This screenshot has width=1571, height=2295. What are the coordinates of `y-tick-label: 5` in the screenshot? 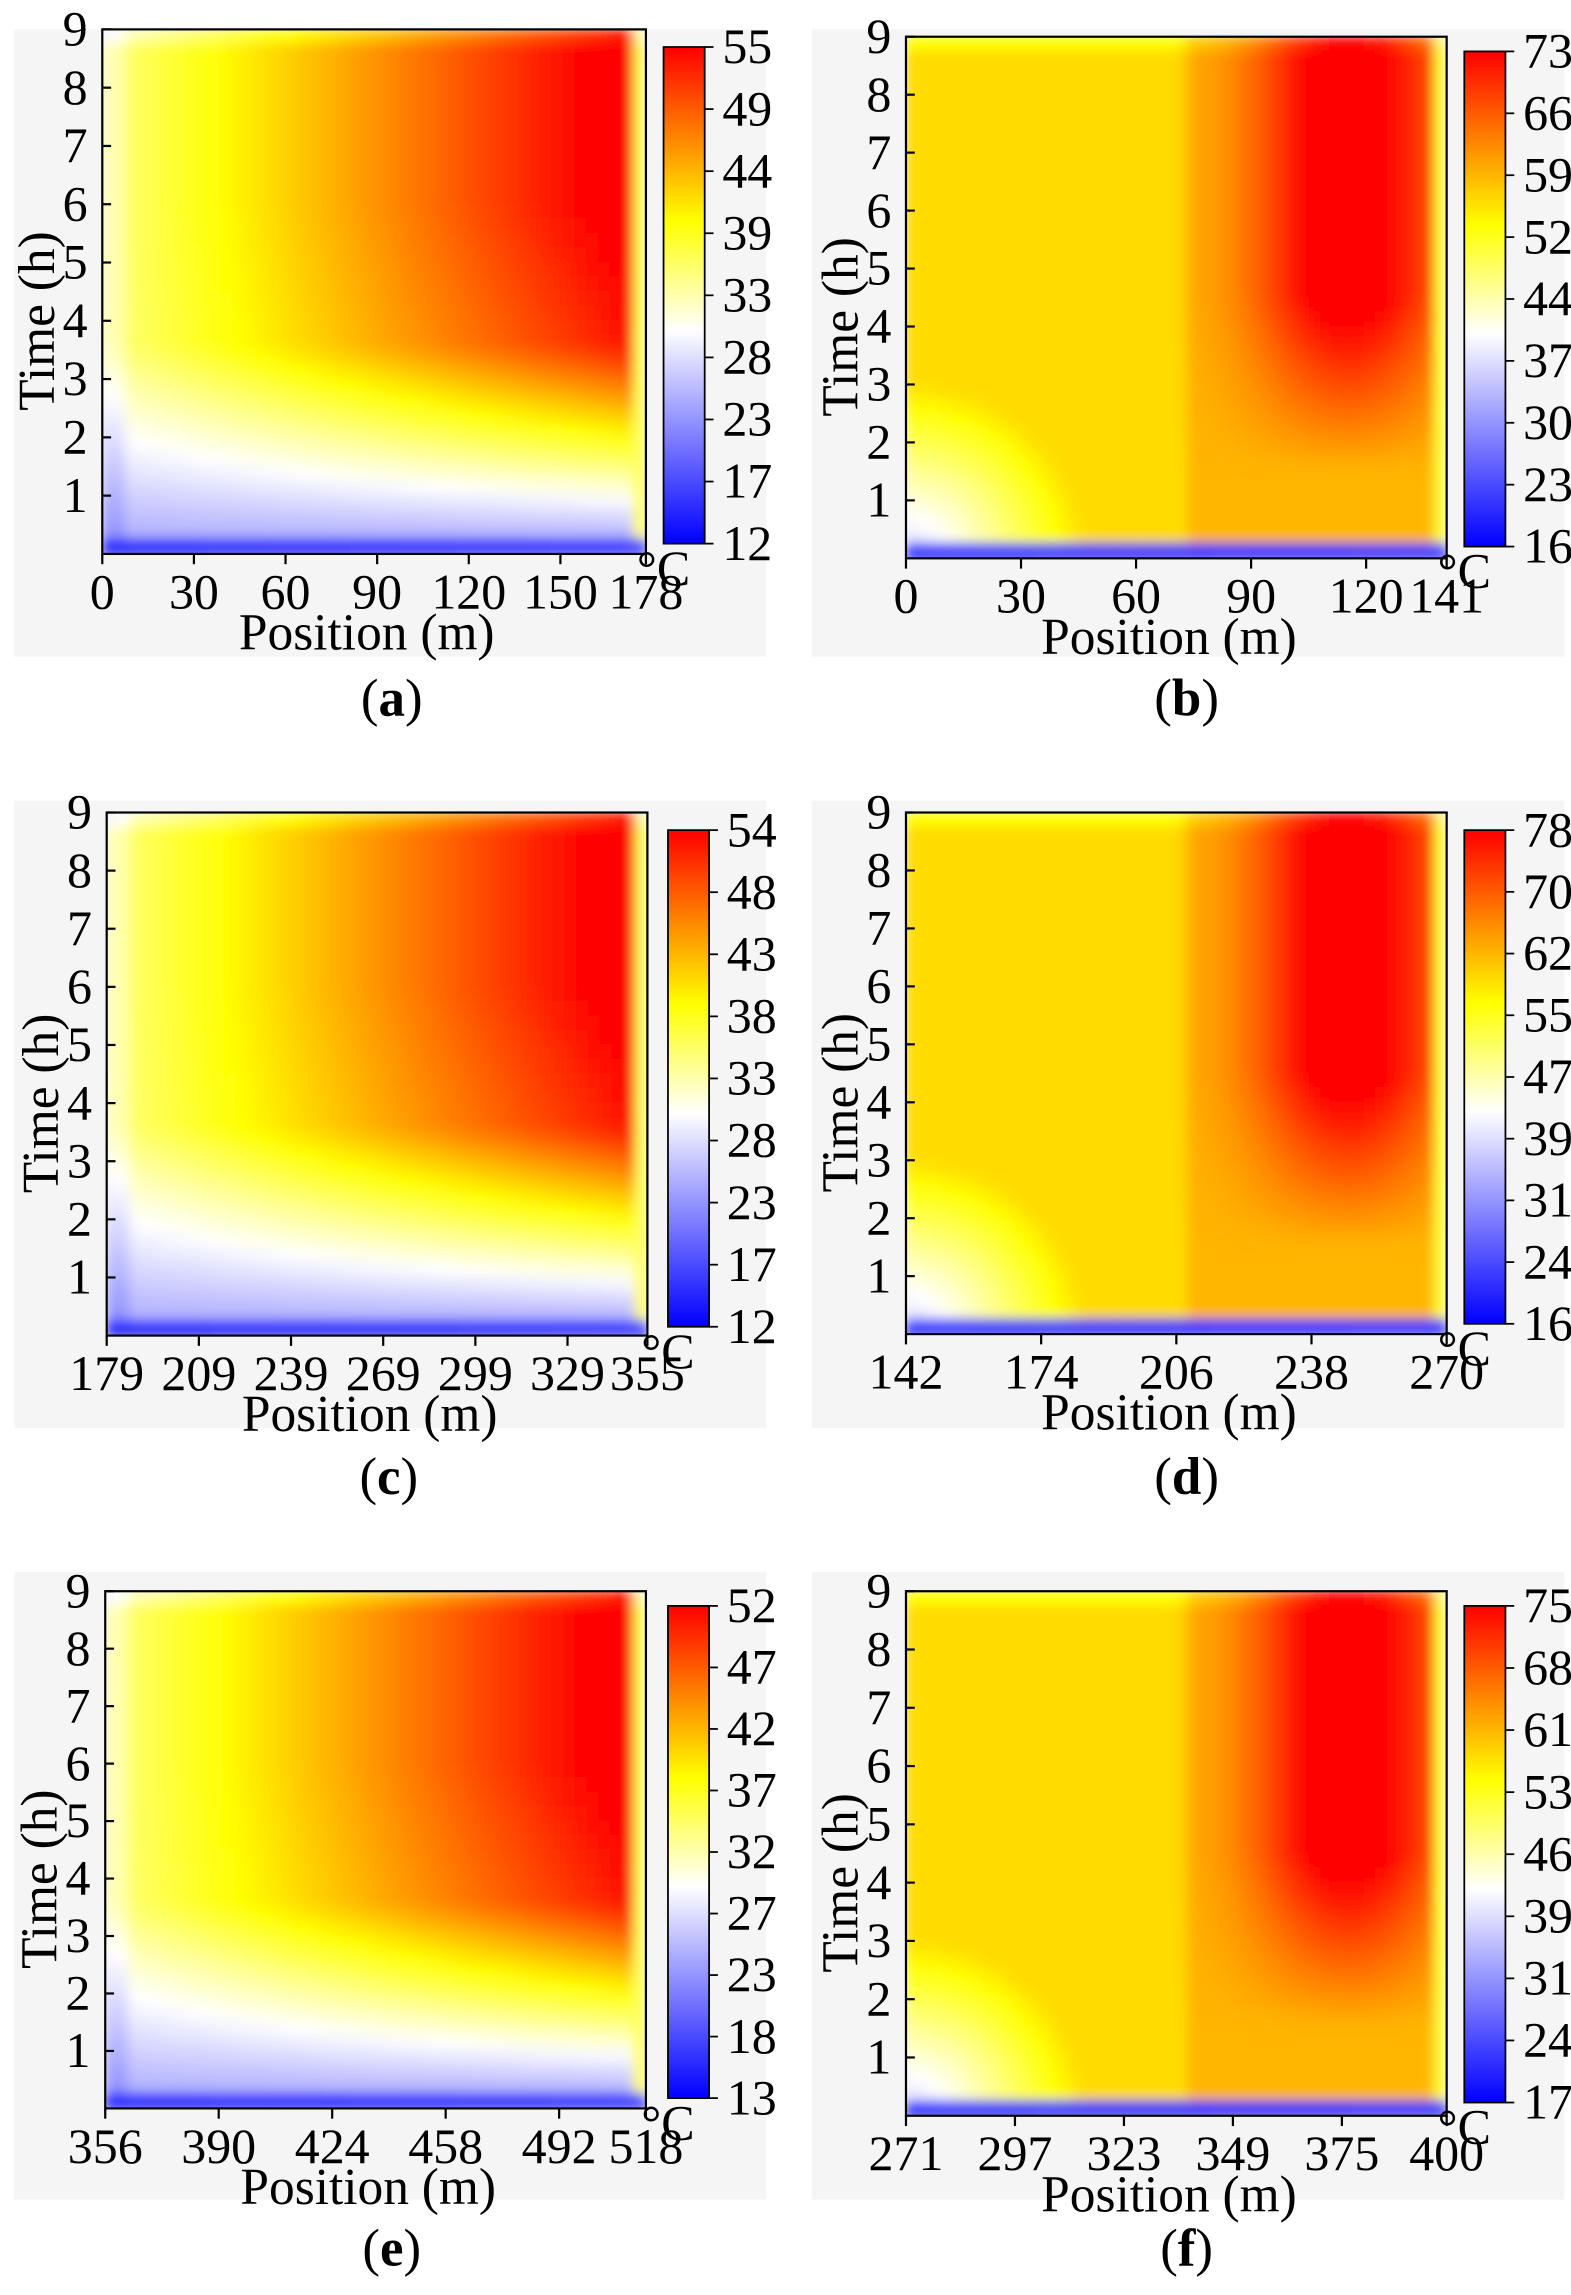 It's located at (75, 262).